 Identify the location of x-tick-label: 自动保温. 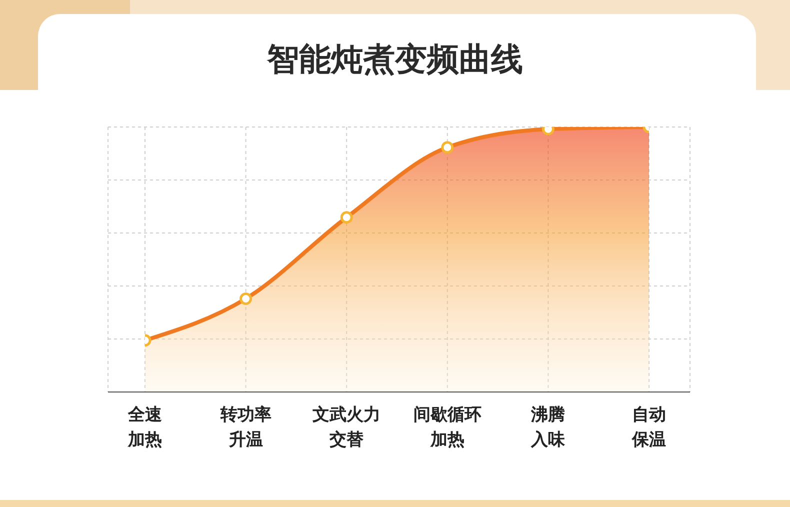
(648, 427).